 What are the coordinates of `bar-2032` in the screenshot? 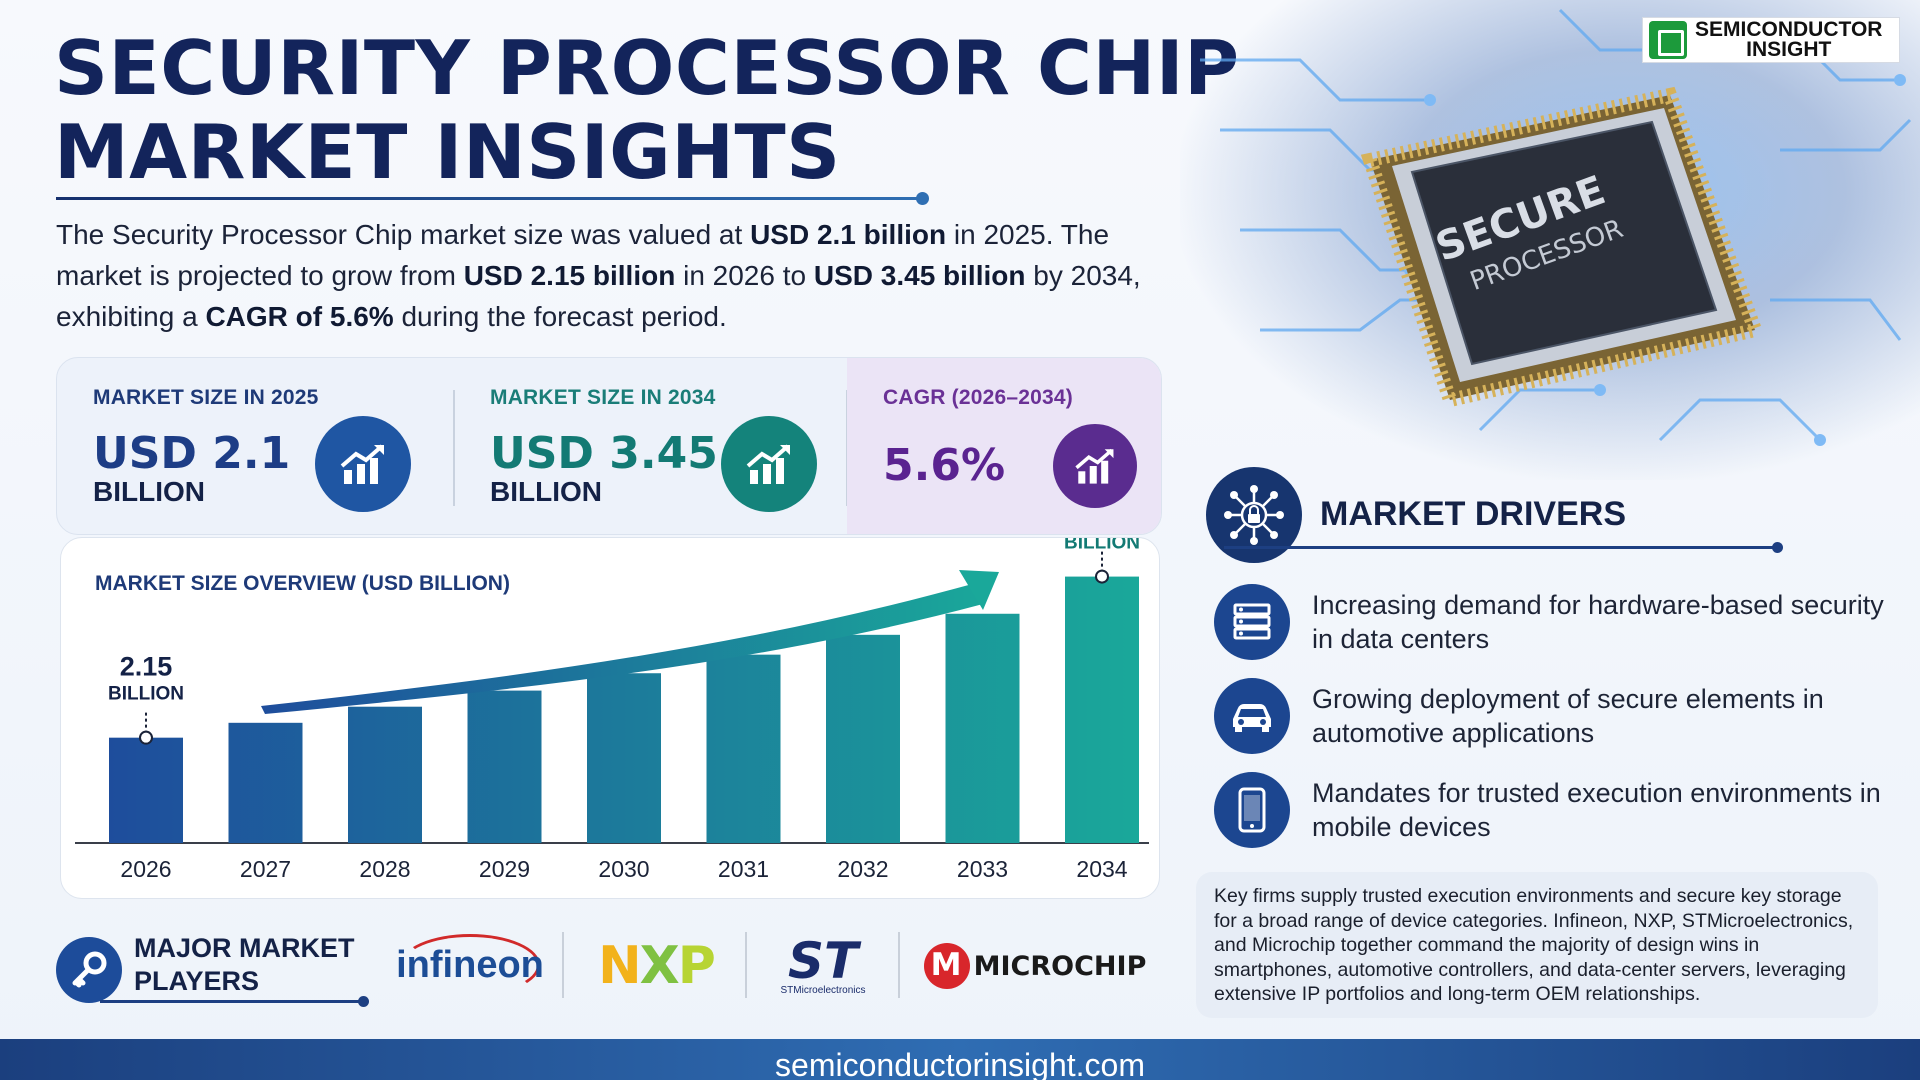 It's located at (863, 738).